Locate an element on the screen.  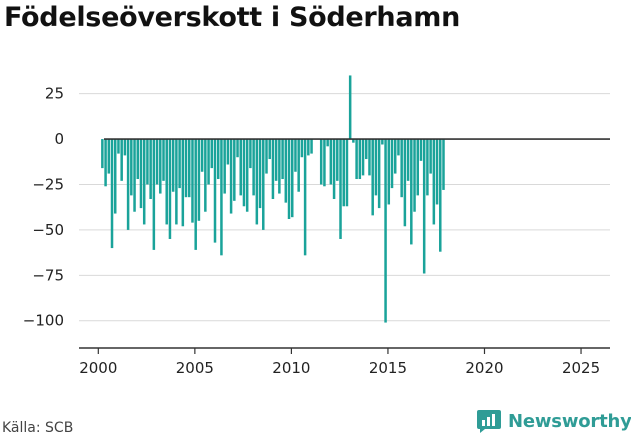
x-tick-label: 2010 is located at coordinates (291, 368).